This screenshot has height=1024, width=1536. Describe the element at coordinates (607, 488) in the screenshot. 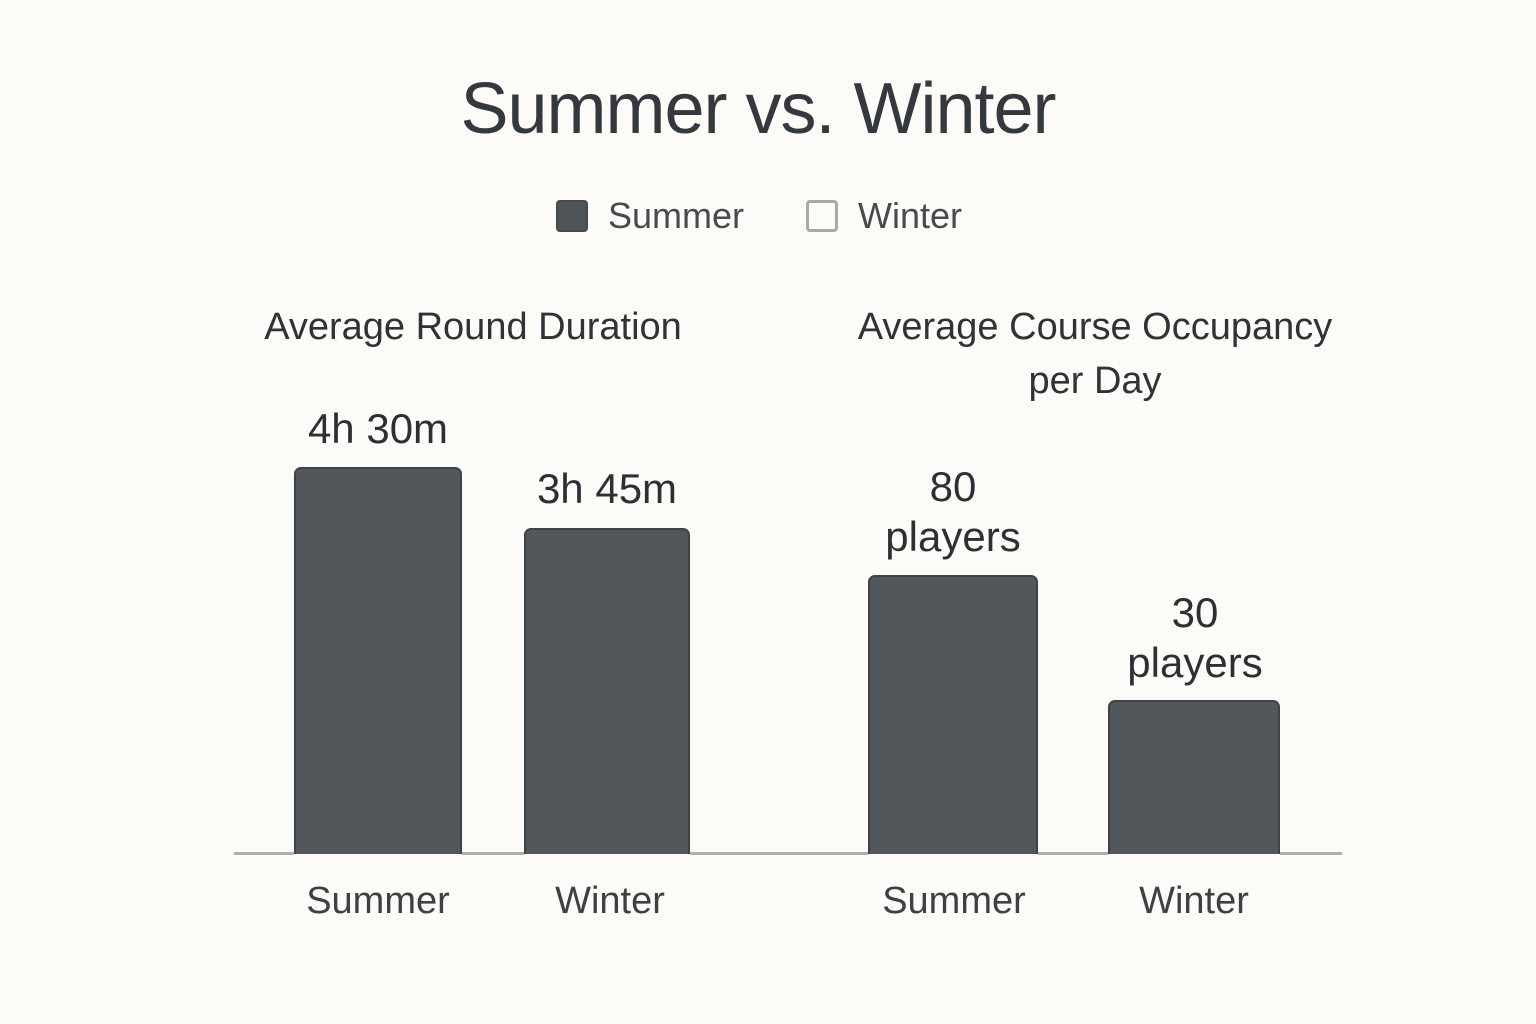

I see `value-label-duration-winter: 3h 45m` at that location.